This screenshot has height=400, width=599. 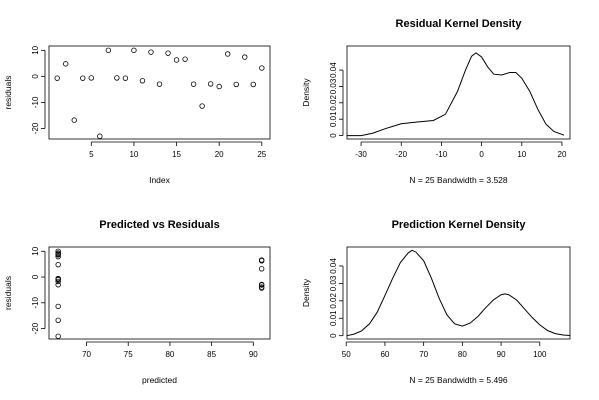 I want to click on x-tick-label: -30, so click(x=361, y=154).